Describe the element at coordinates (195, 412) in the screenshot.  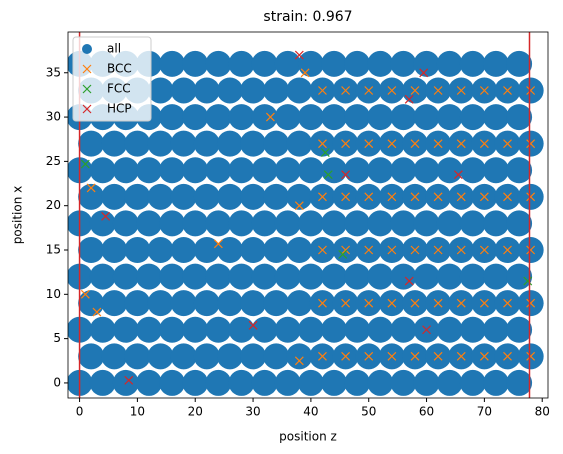
I see `x-tick-label: 20` at that location.